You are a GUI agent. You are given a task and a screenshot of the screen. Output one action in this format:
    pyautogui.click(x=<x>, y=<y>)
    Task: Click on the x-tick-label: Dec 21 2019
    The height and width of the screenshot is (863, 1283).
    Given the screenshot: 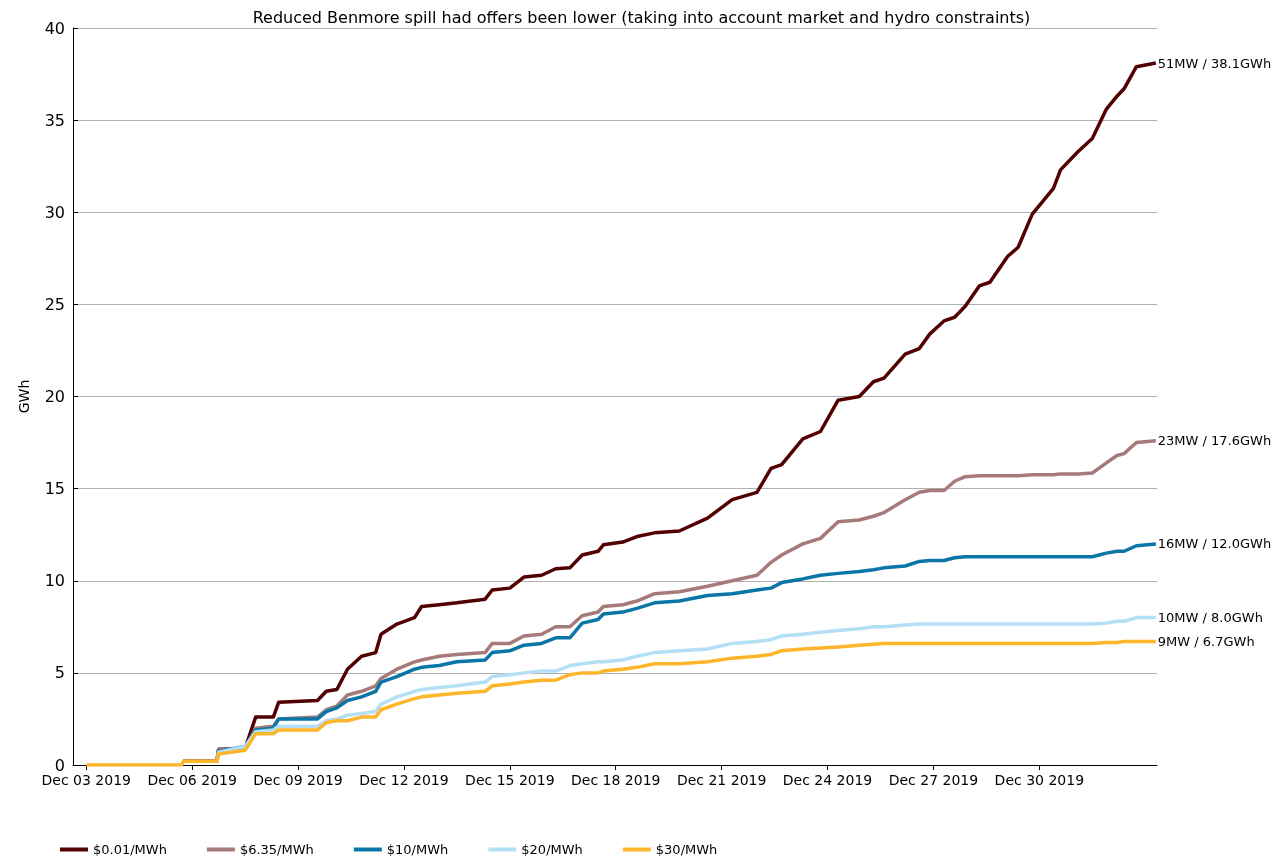 What is the action you would take?
    pyautogui.click(x=721, y=780)
    